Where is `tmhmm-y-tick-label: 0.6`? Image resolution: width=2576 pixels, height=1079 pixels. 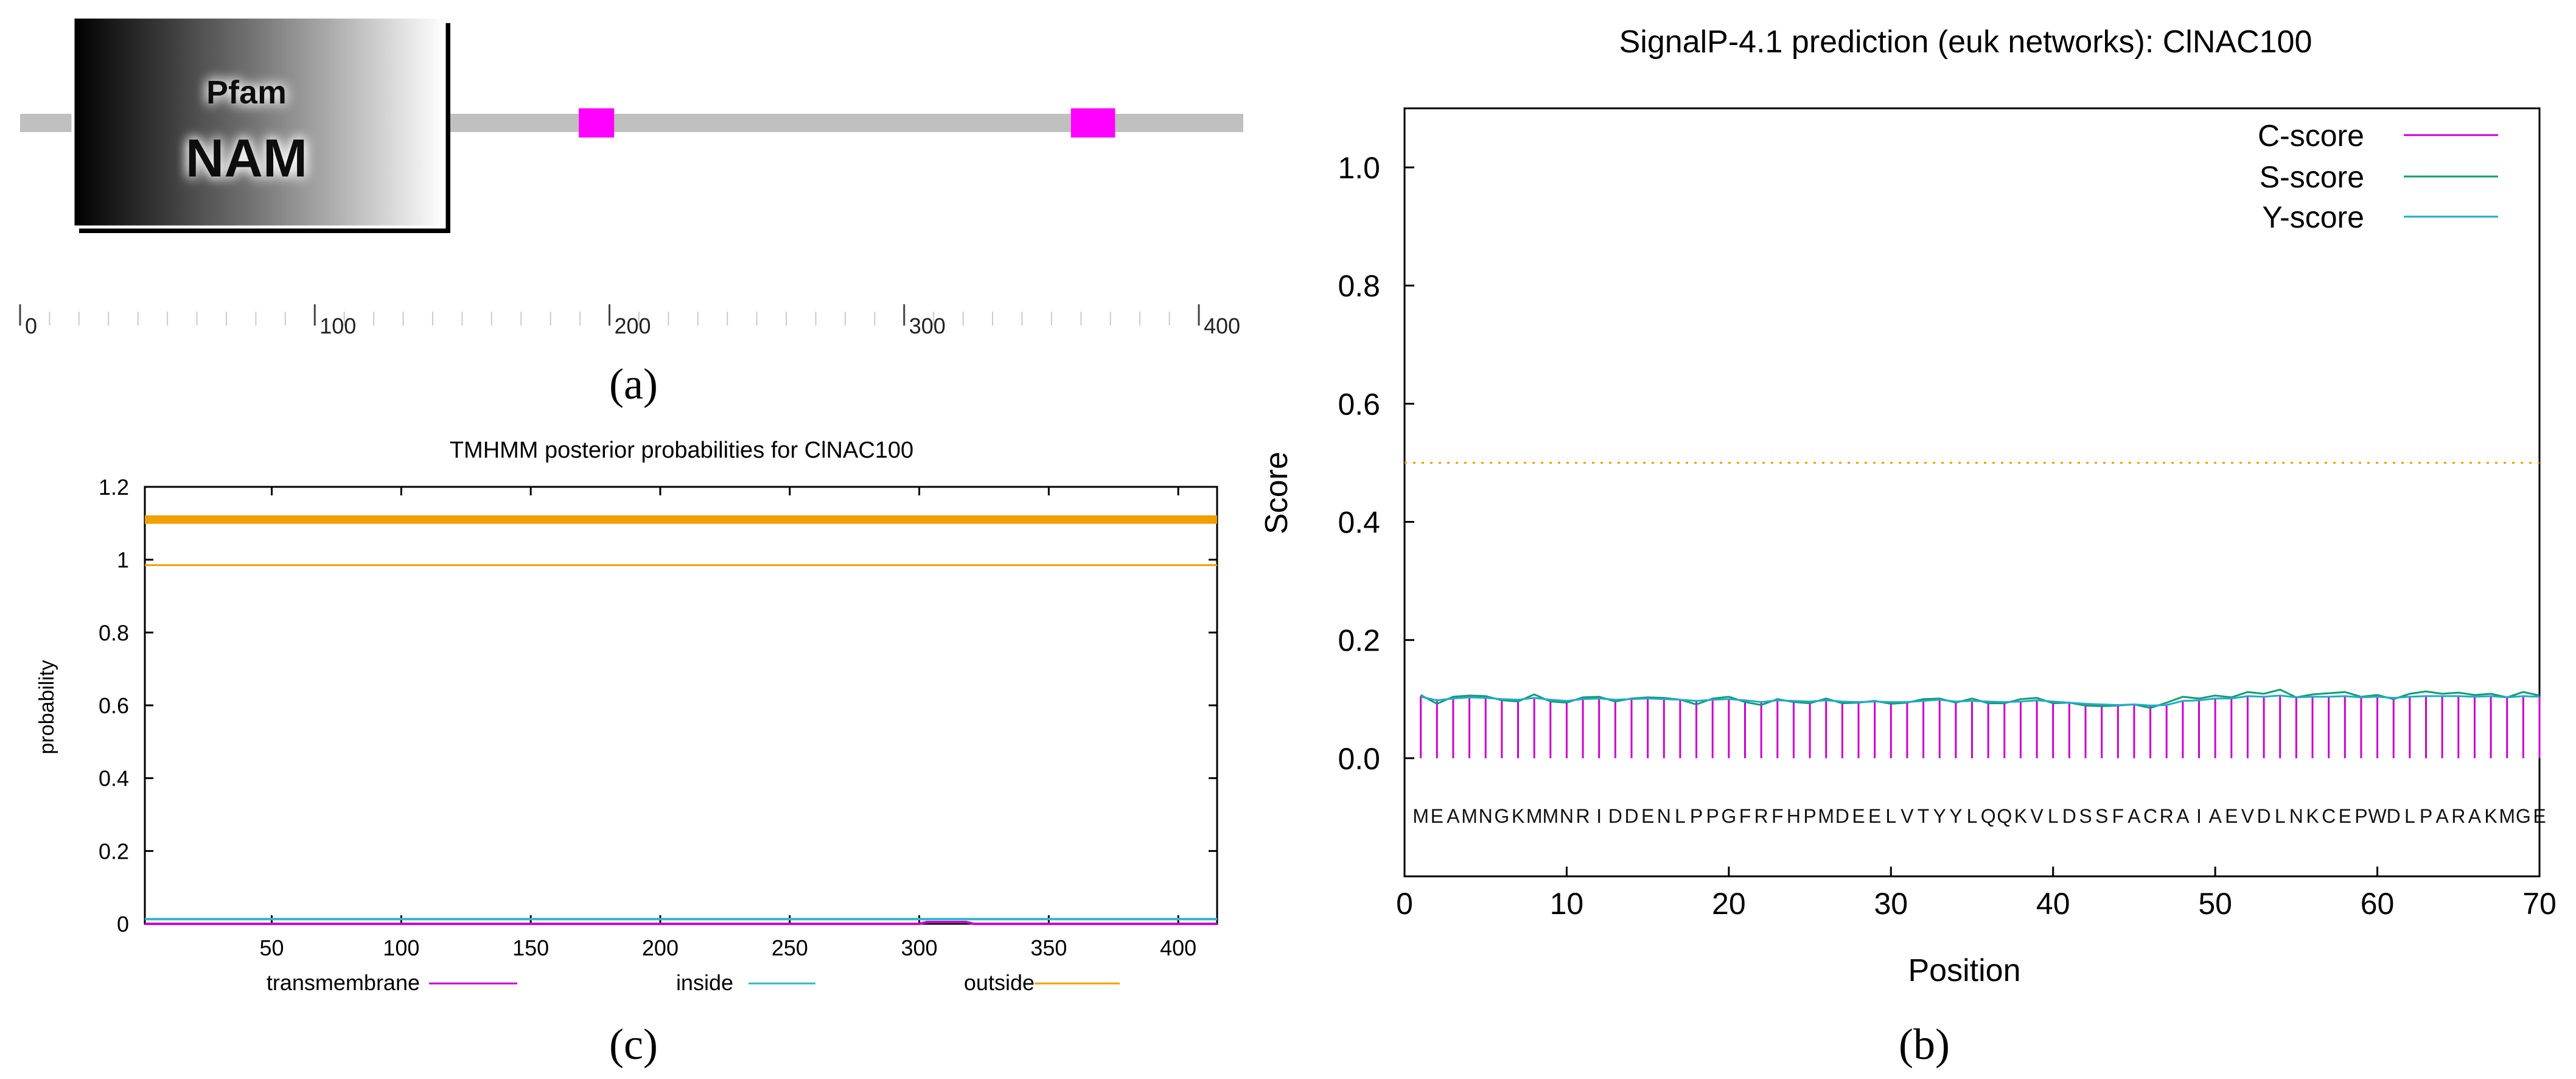
tmhmm-y-tick-label: 0.6 is located at coordinates (114, 706).